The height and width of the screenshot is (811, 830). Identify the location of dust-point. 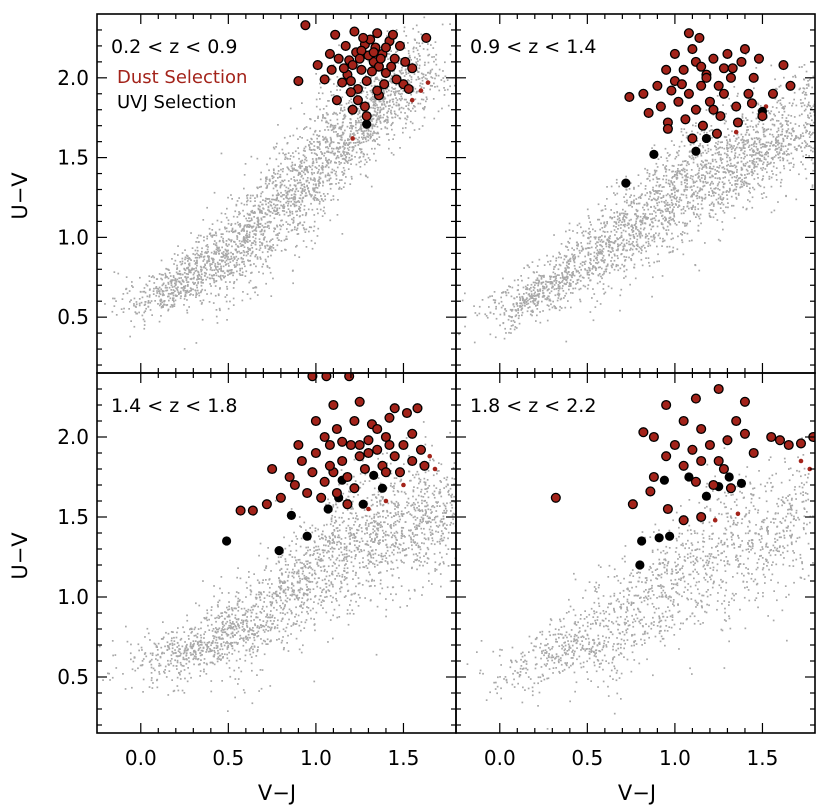
(350, 92).